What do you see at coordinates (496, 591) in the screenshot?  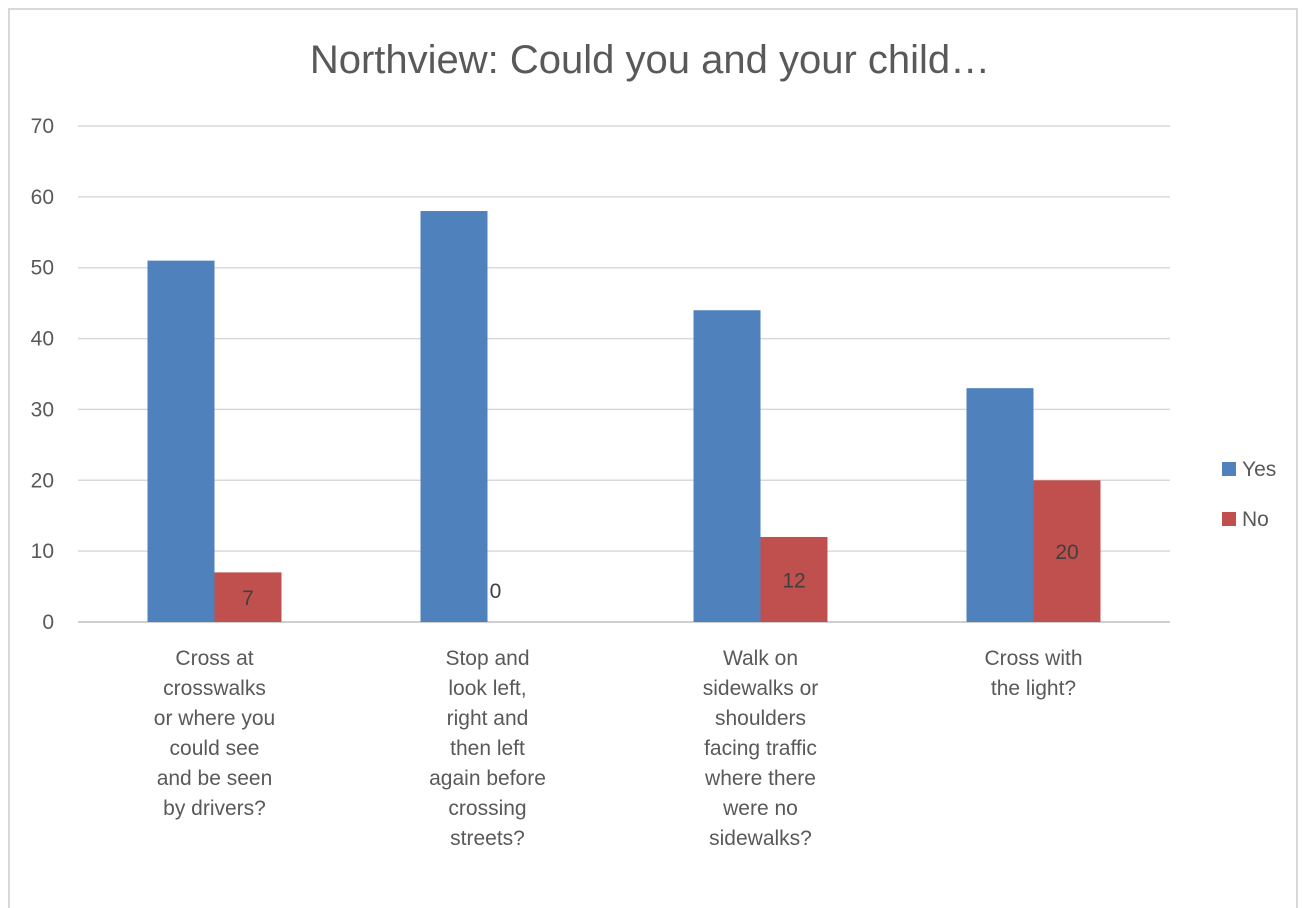 I see `data-label: 0` at bounding box center [496, 591].